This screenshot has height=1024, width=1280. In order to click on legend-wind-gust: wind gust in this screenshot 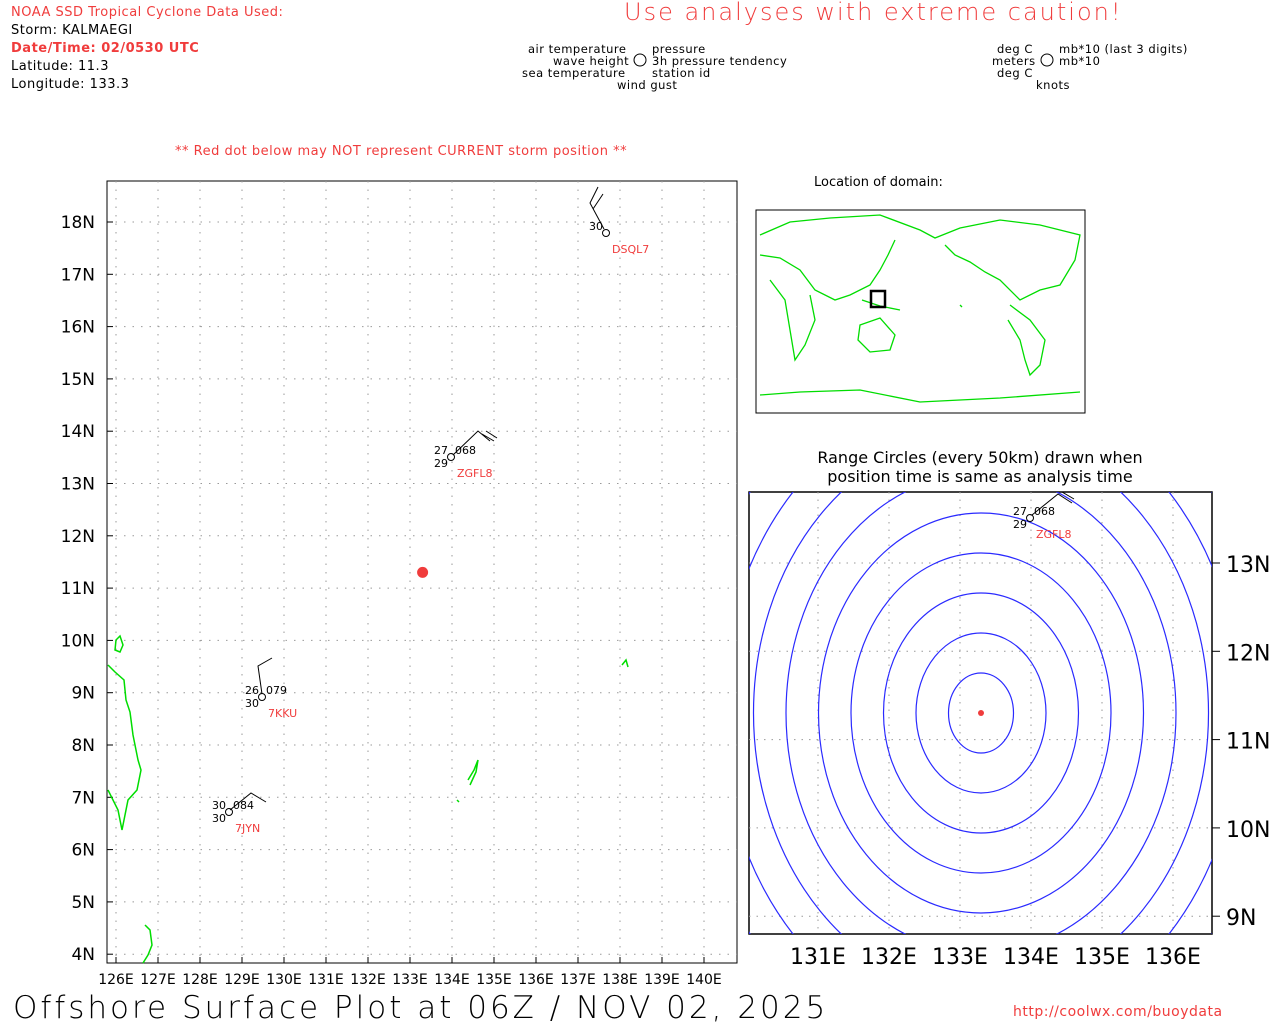, I will do `click(647, 85)`.